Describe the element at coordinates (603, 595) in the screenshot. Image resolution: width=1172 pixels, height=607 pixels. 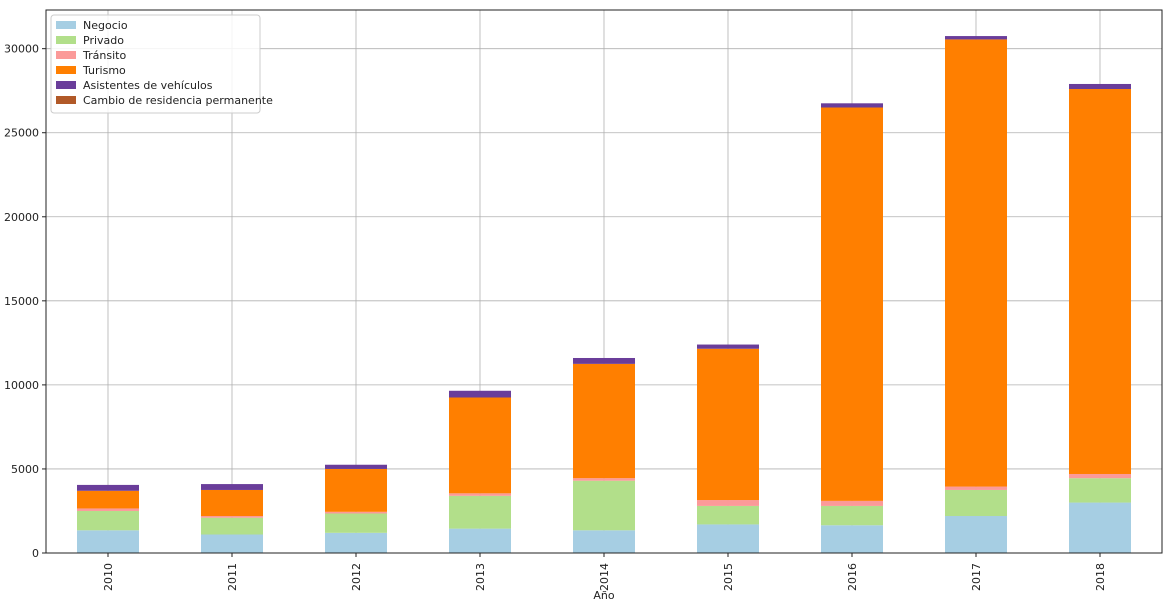
I see `x-axis-label: Año` at that location.